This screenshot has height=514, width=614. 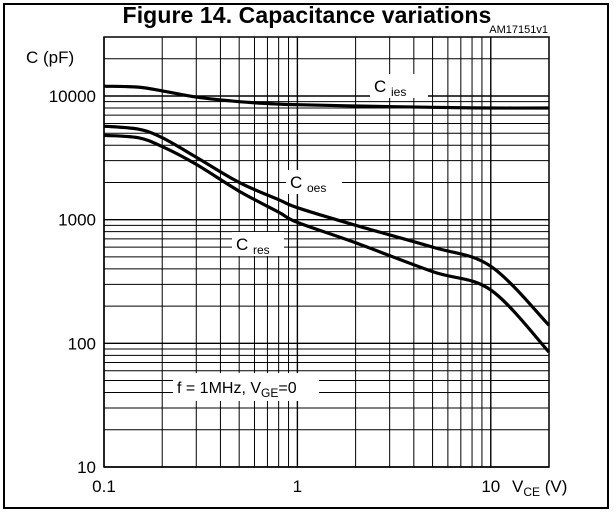 I want to click on series-label-bg-oes, so click(x=314, y=182).